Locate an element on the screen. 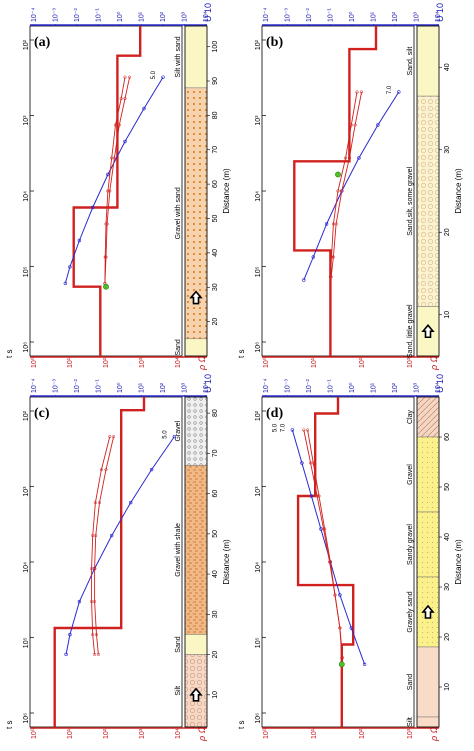  time-tick-label: 10³ is located at coordinates (258, 120).